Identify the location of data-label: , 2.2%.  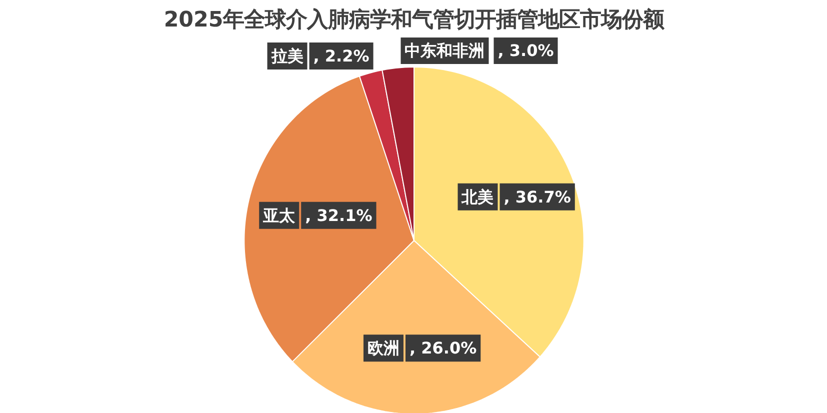
(341, 56).